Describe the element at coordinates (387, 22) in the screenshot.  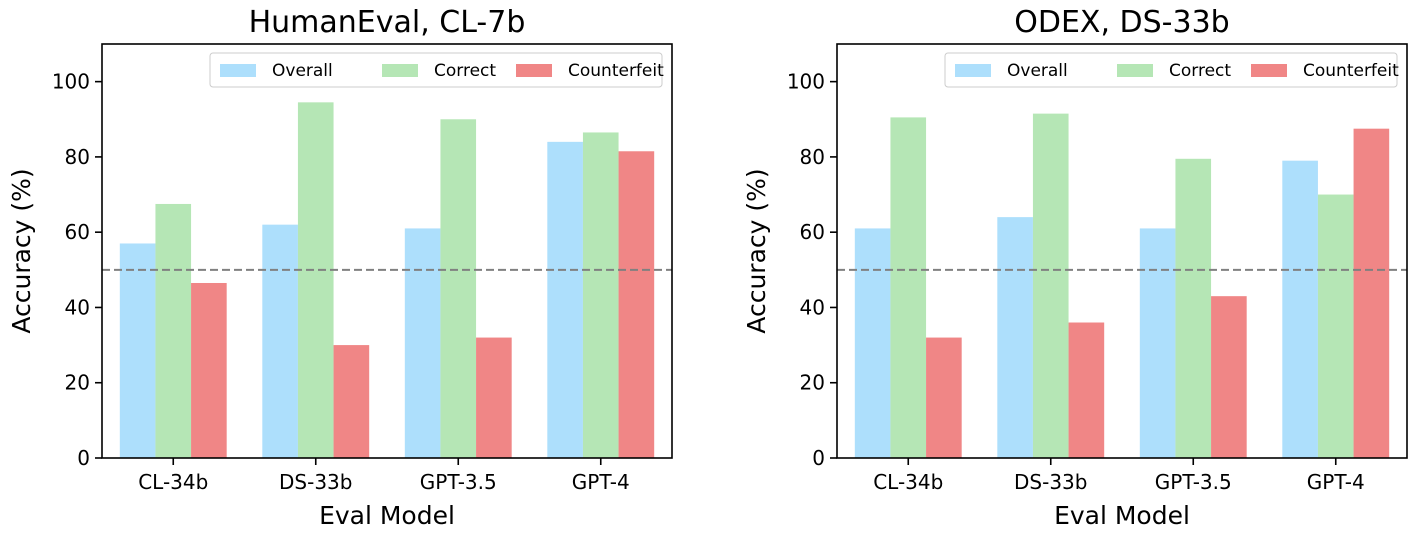
I see `chart-title: HumanEval, CL-7b` at that location.